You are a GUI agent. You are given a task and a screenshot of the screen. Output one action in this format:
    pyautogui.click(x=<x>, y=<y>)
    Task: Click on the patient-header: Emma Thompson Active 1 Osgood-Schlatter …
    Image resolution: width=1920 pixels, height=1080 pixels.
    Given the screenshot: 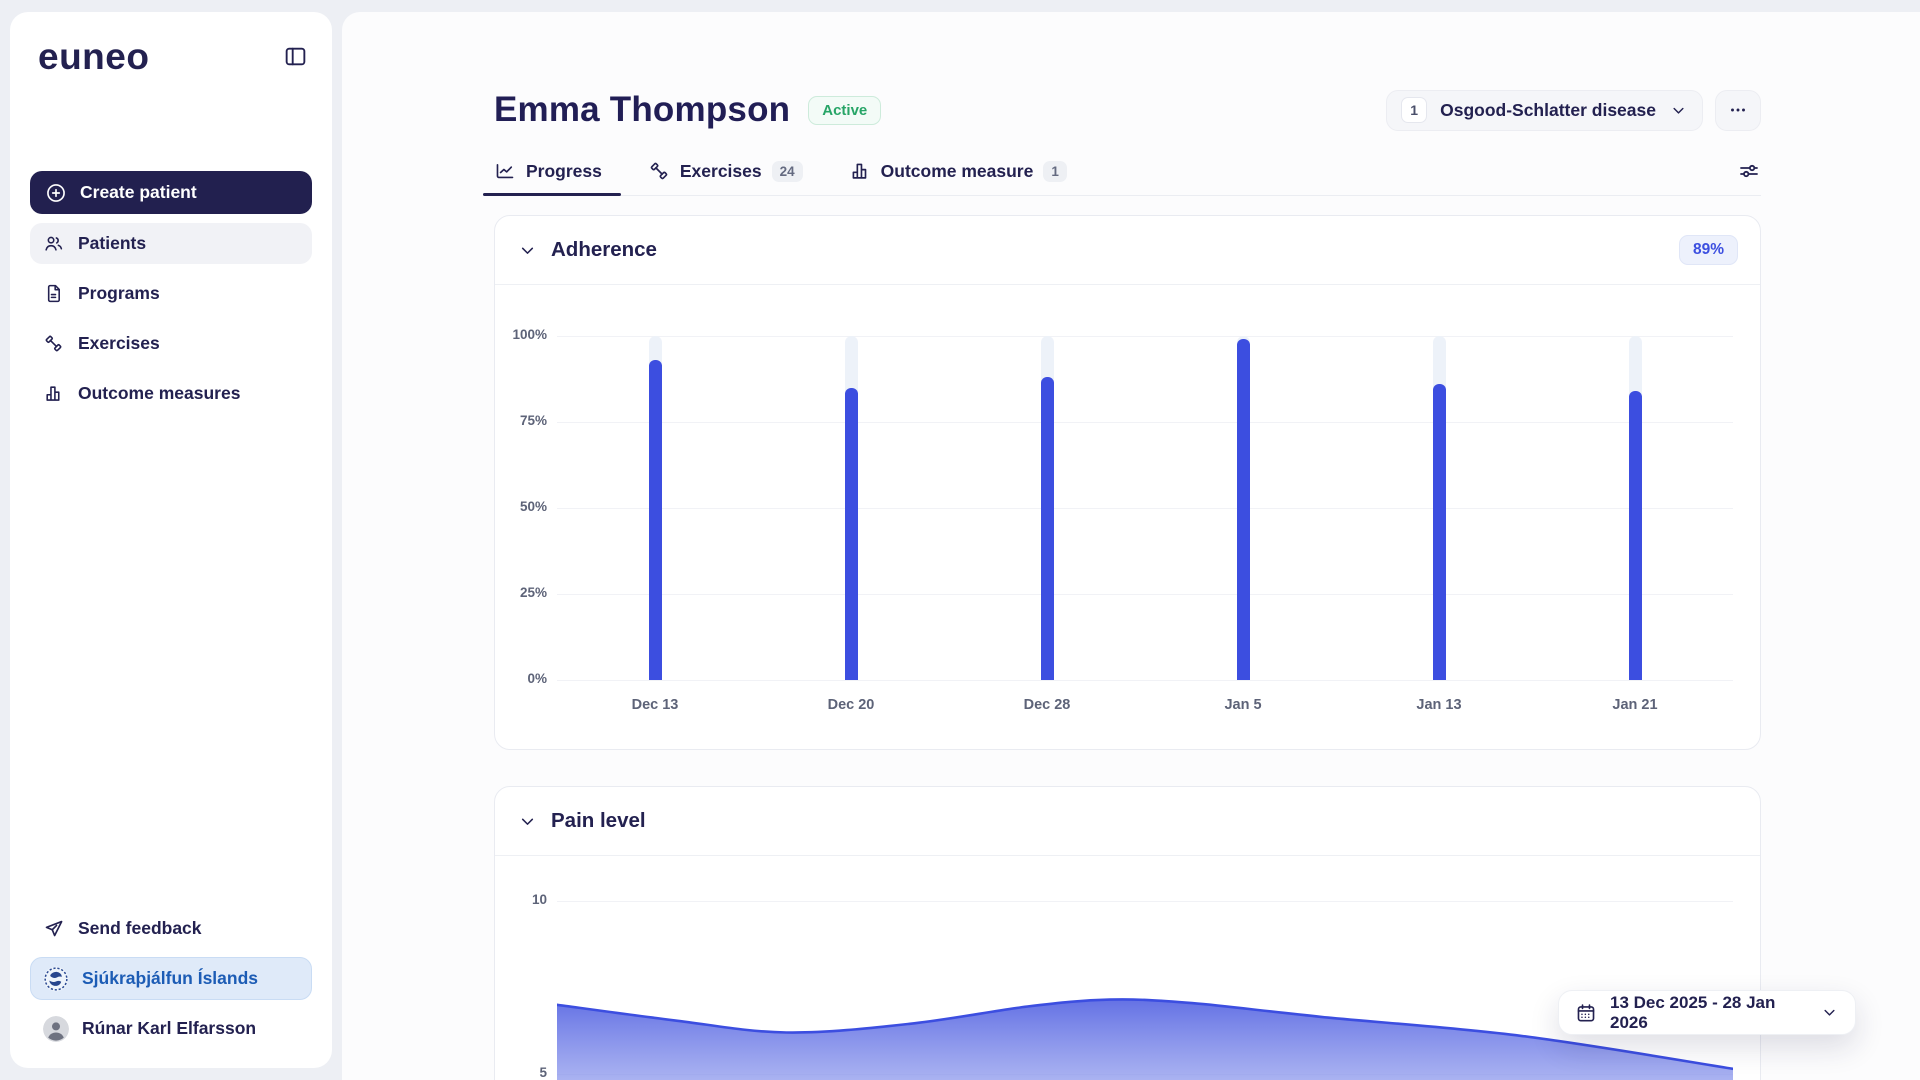 What is the action you would take?
    pyautogui.click(x=1127, y=110)
    